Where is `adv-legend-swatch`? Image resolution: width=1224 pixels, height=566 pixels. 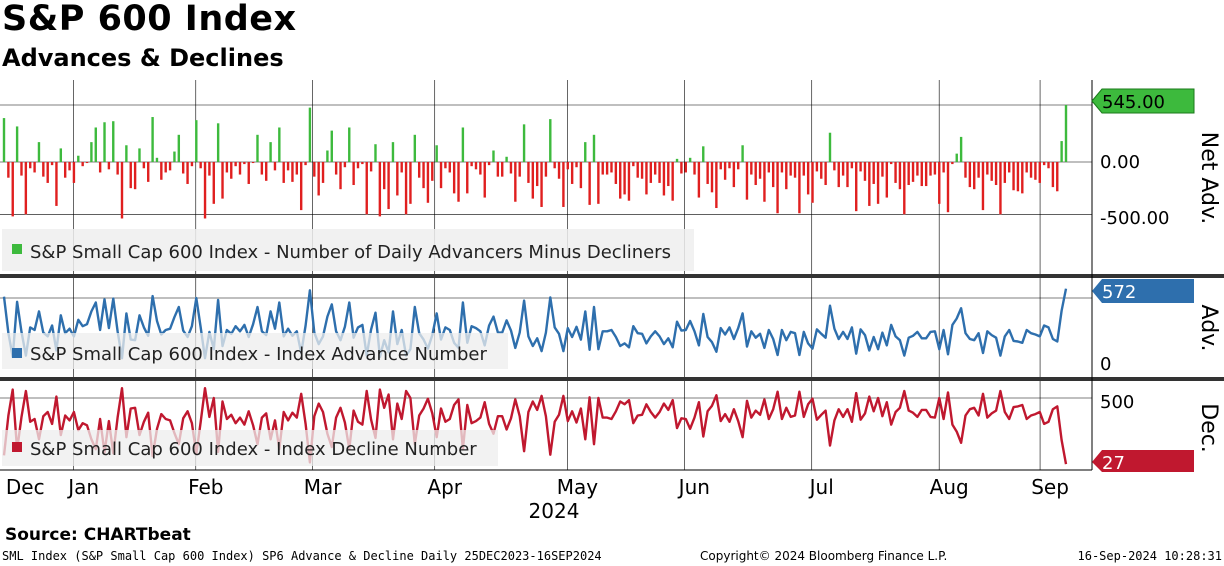 adv-legend-swatch is located at coordinates (17, 353).